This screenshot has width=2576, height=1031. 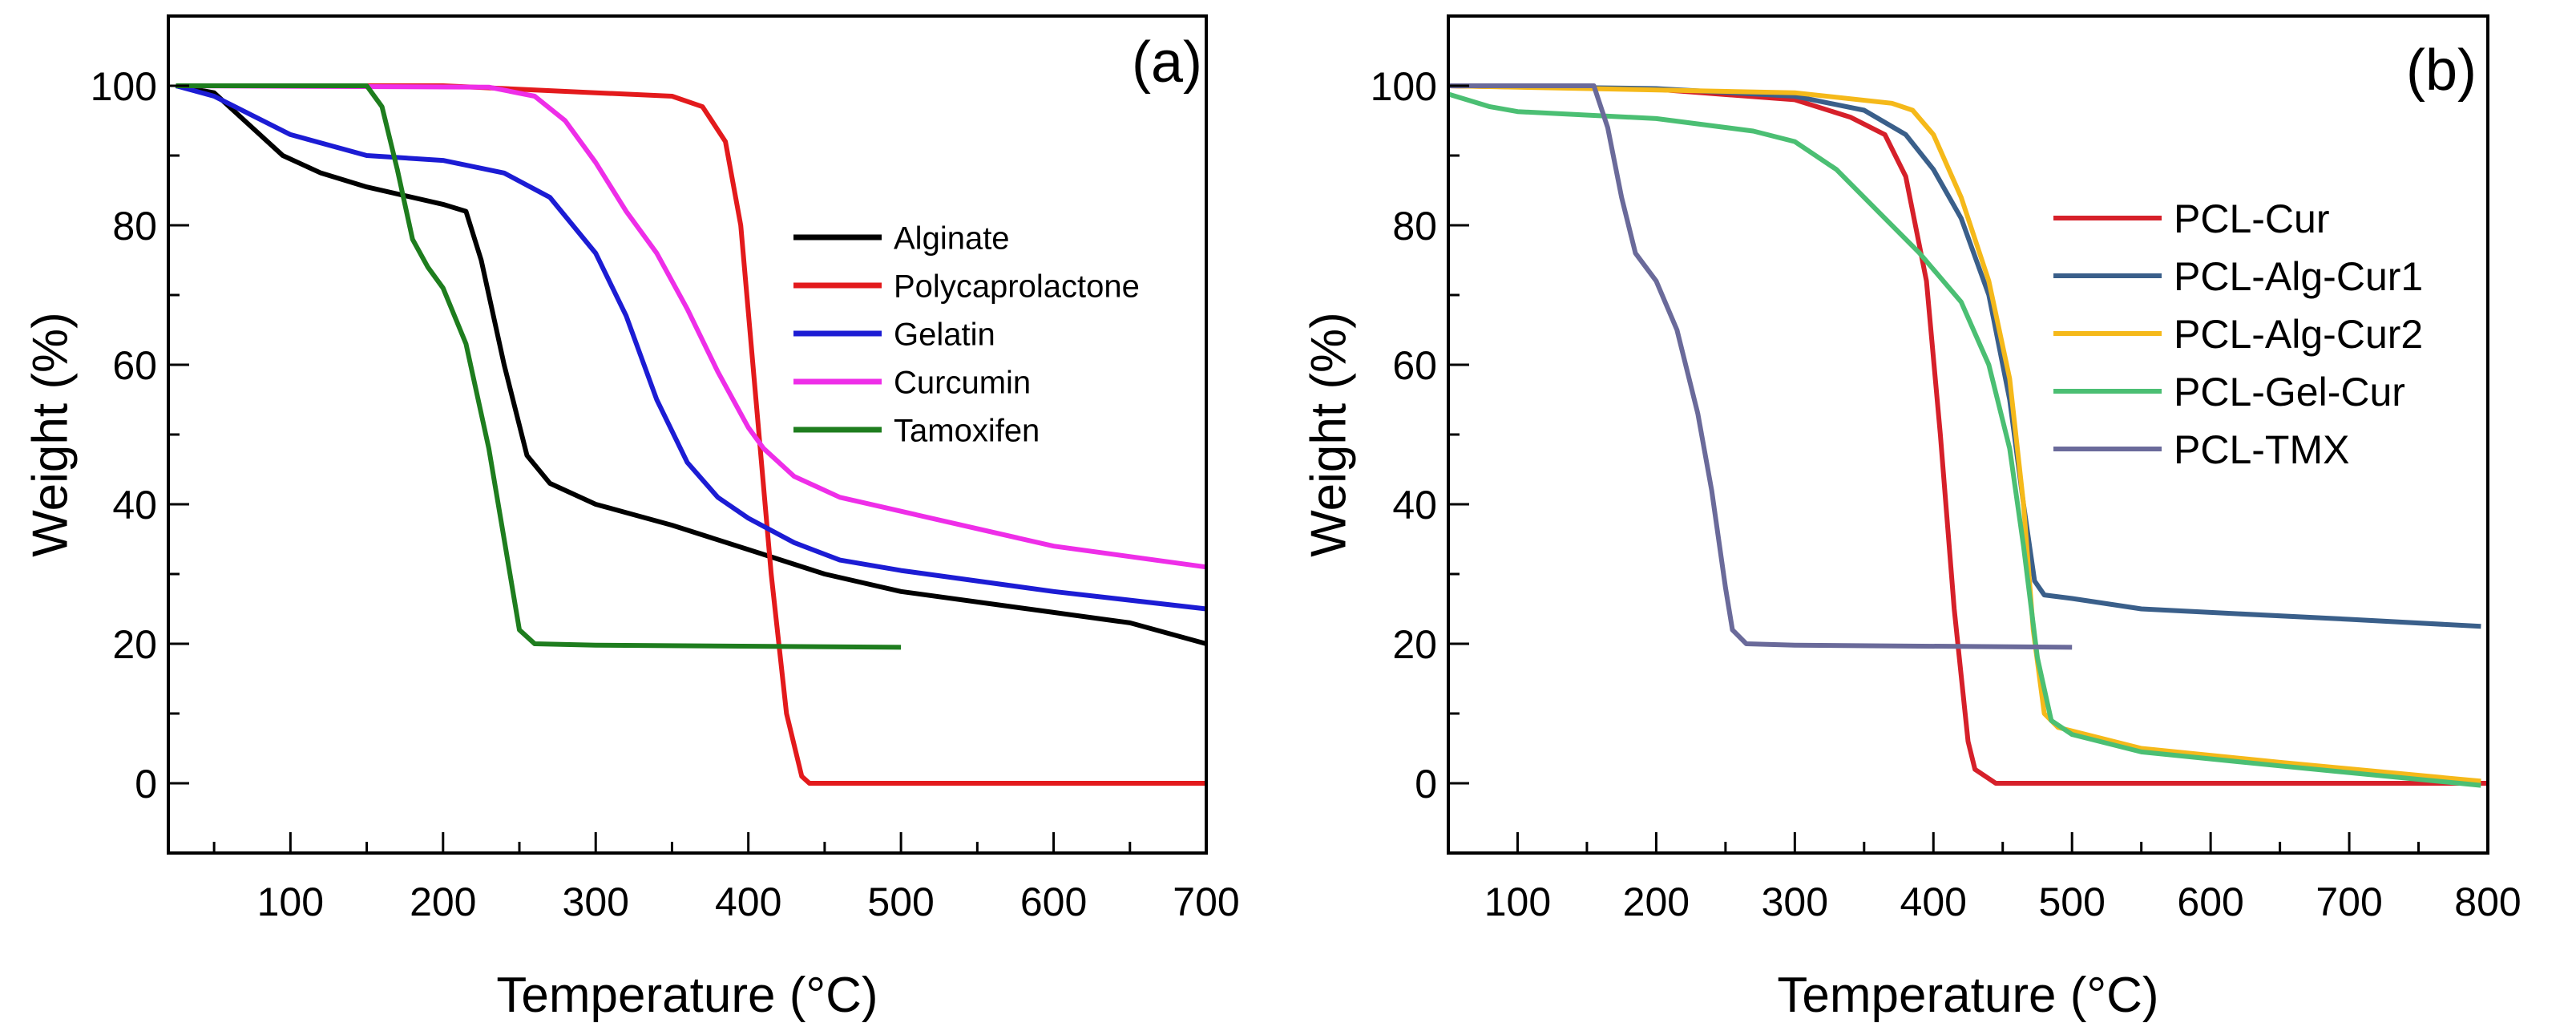 I want to click on panel-label: (b), so click(x=2441, y=70).